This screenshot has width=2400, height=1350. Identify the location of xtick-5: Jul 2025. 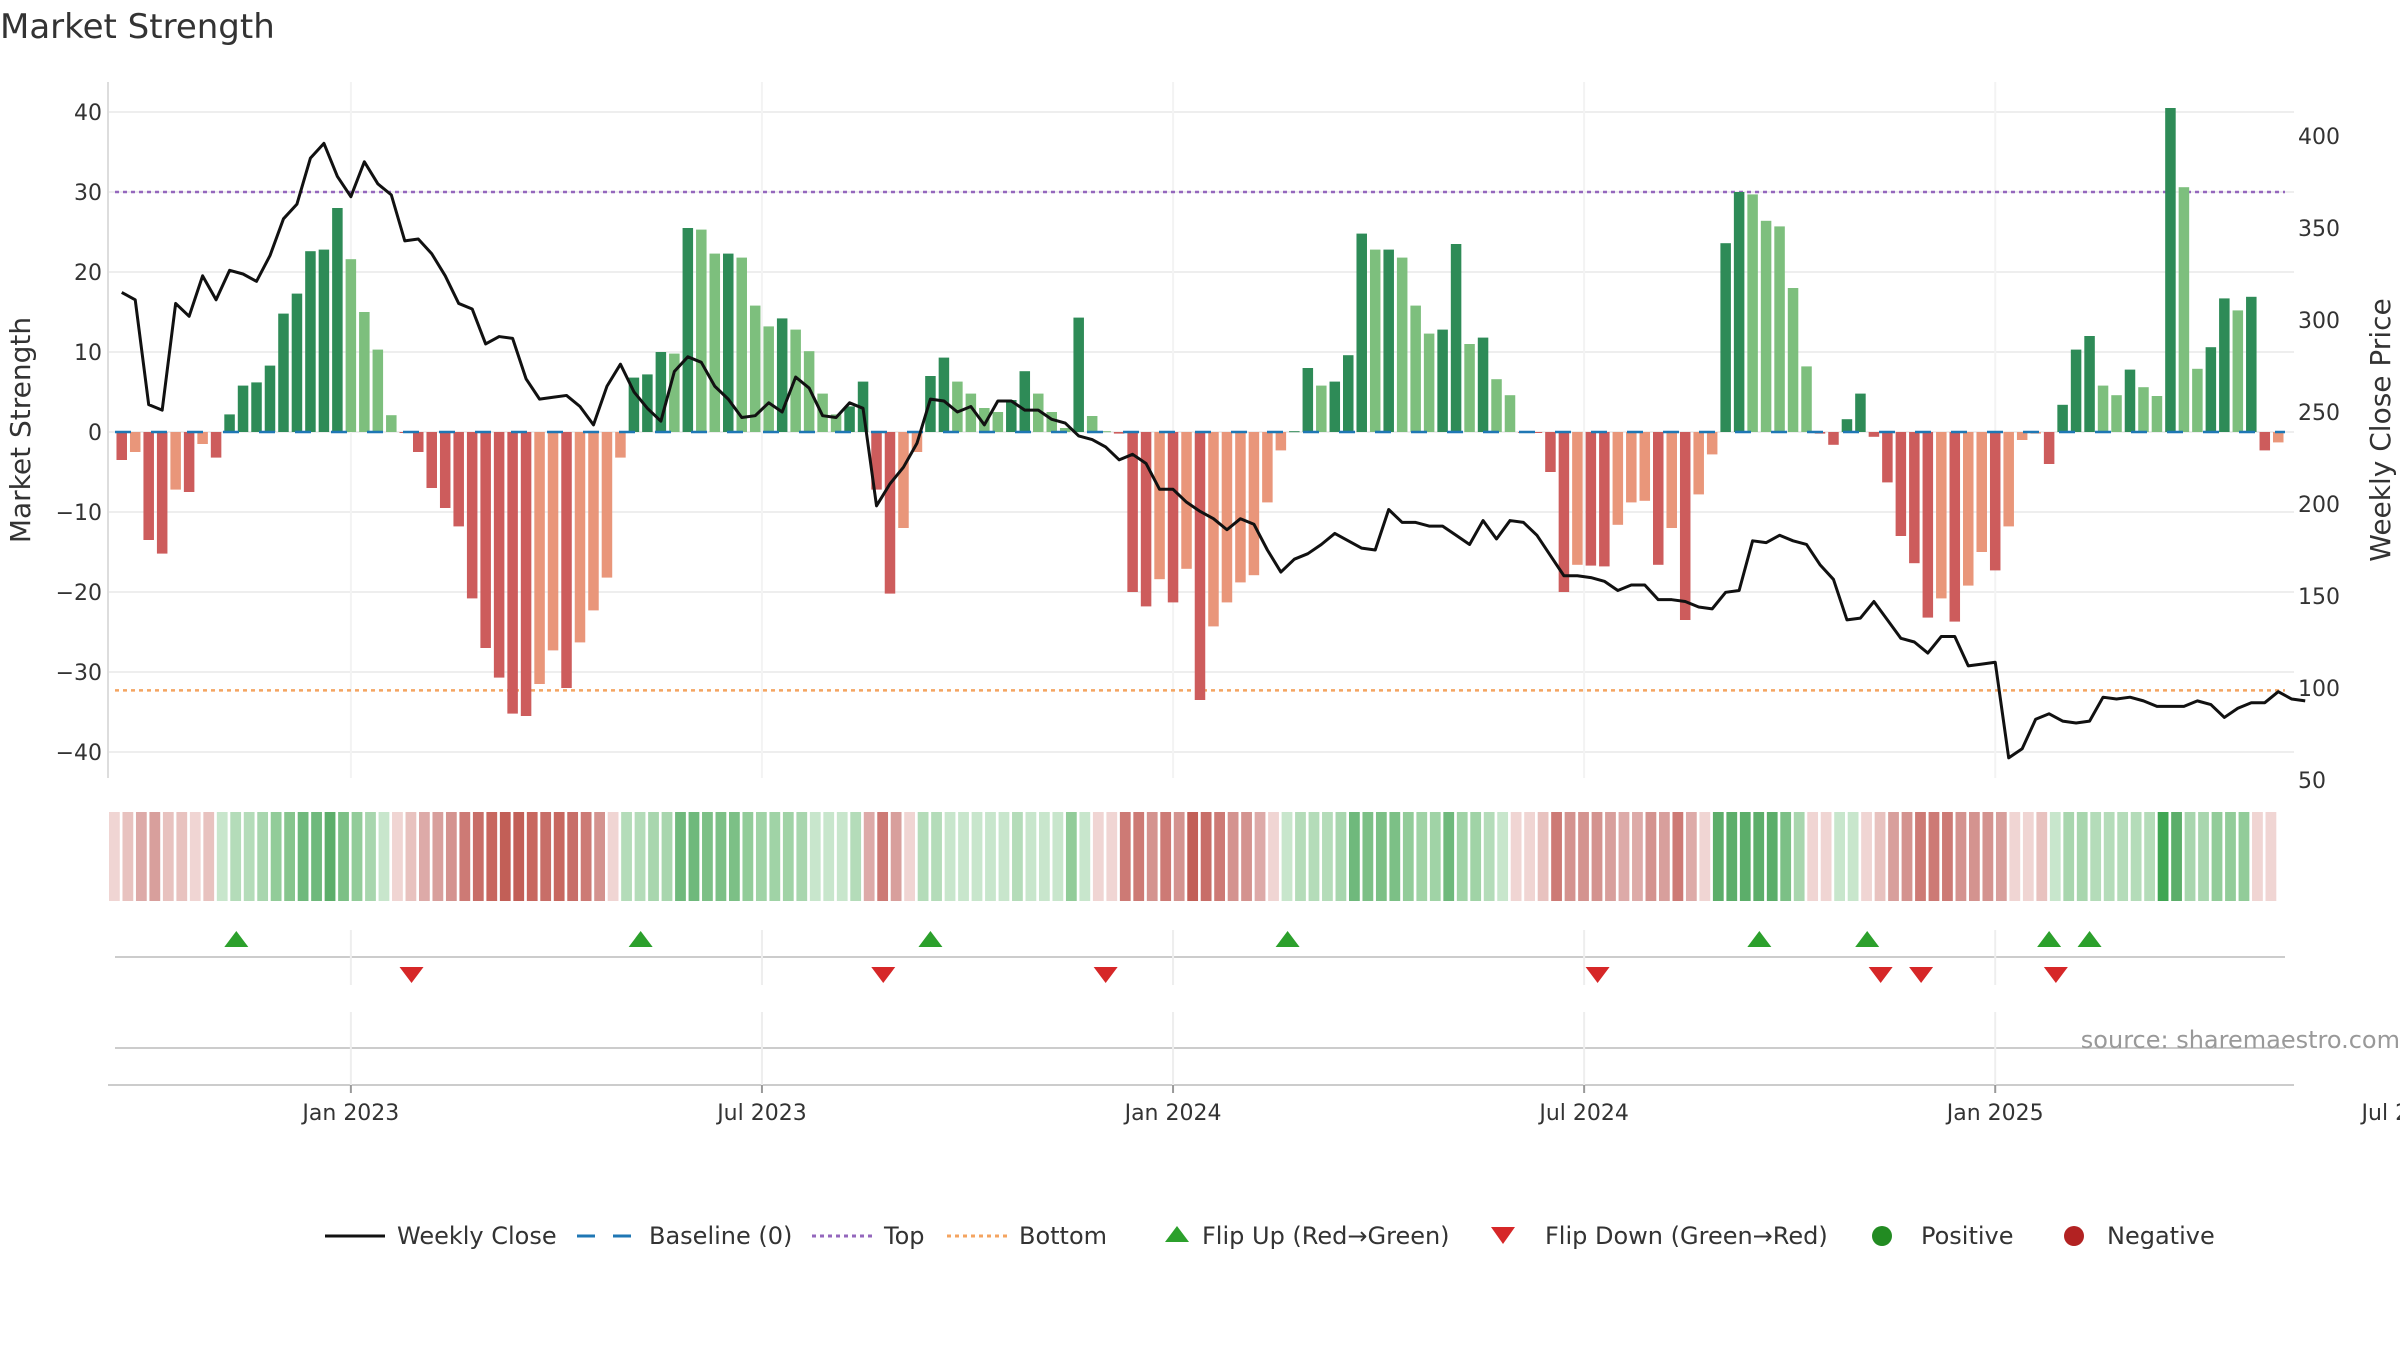
(2380, 1113).